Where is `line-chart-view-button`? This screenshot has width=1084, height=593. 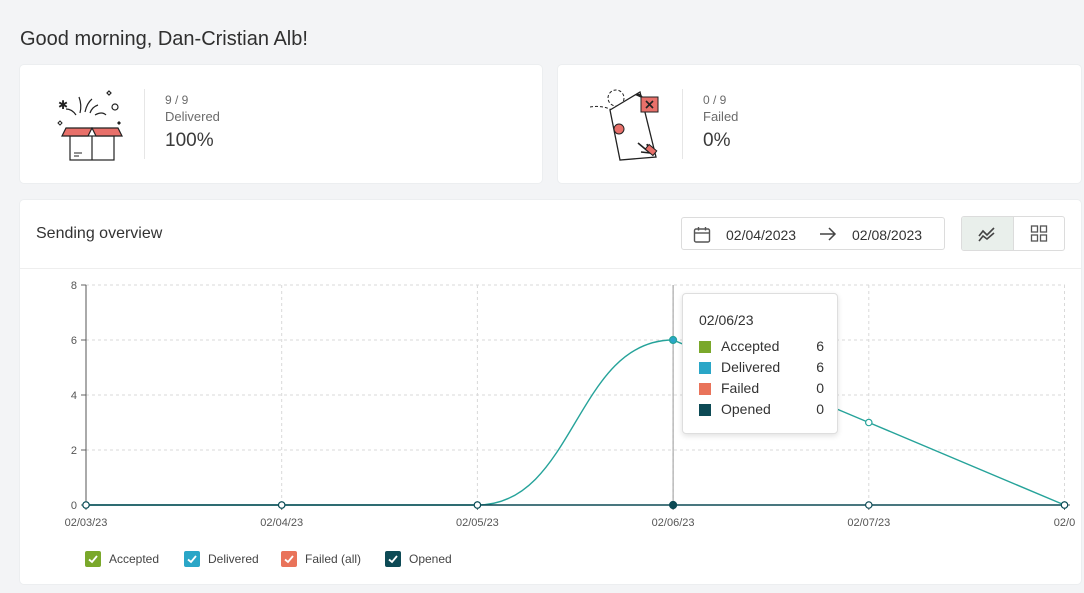
line-chart-view-button is located at coordinates (988, 233).